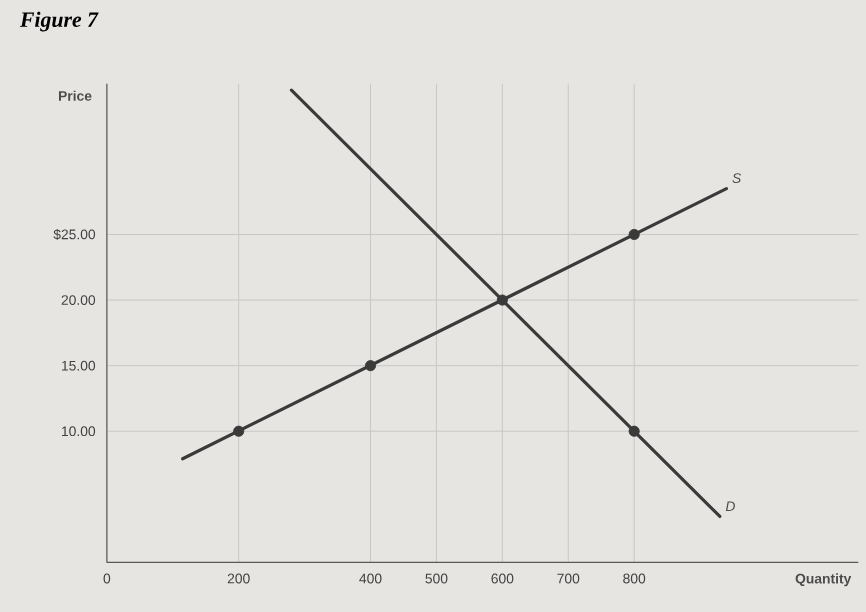 This screenshot has height=612, width=866. I want to click on chart-title: Figure 7, so click(59, 21).